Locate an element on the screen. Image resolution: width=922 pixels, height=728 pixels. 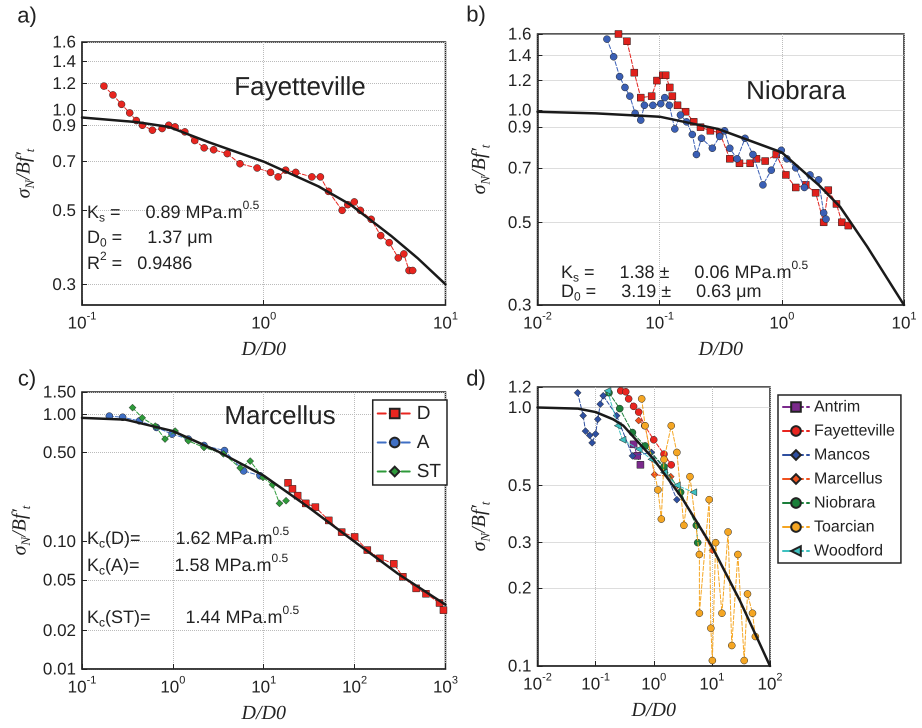
text: d) is located at coordinates (476, 378).